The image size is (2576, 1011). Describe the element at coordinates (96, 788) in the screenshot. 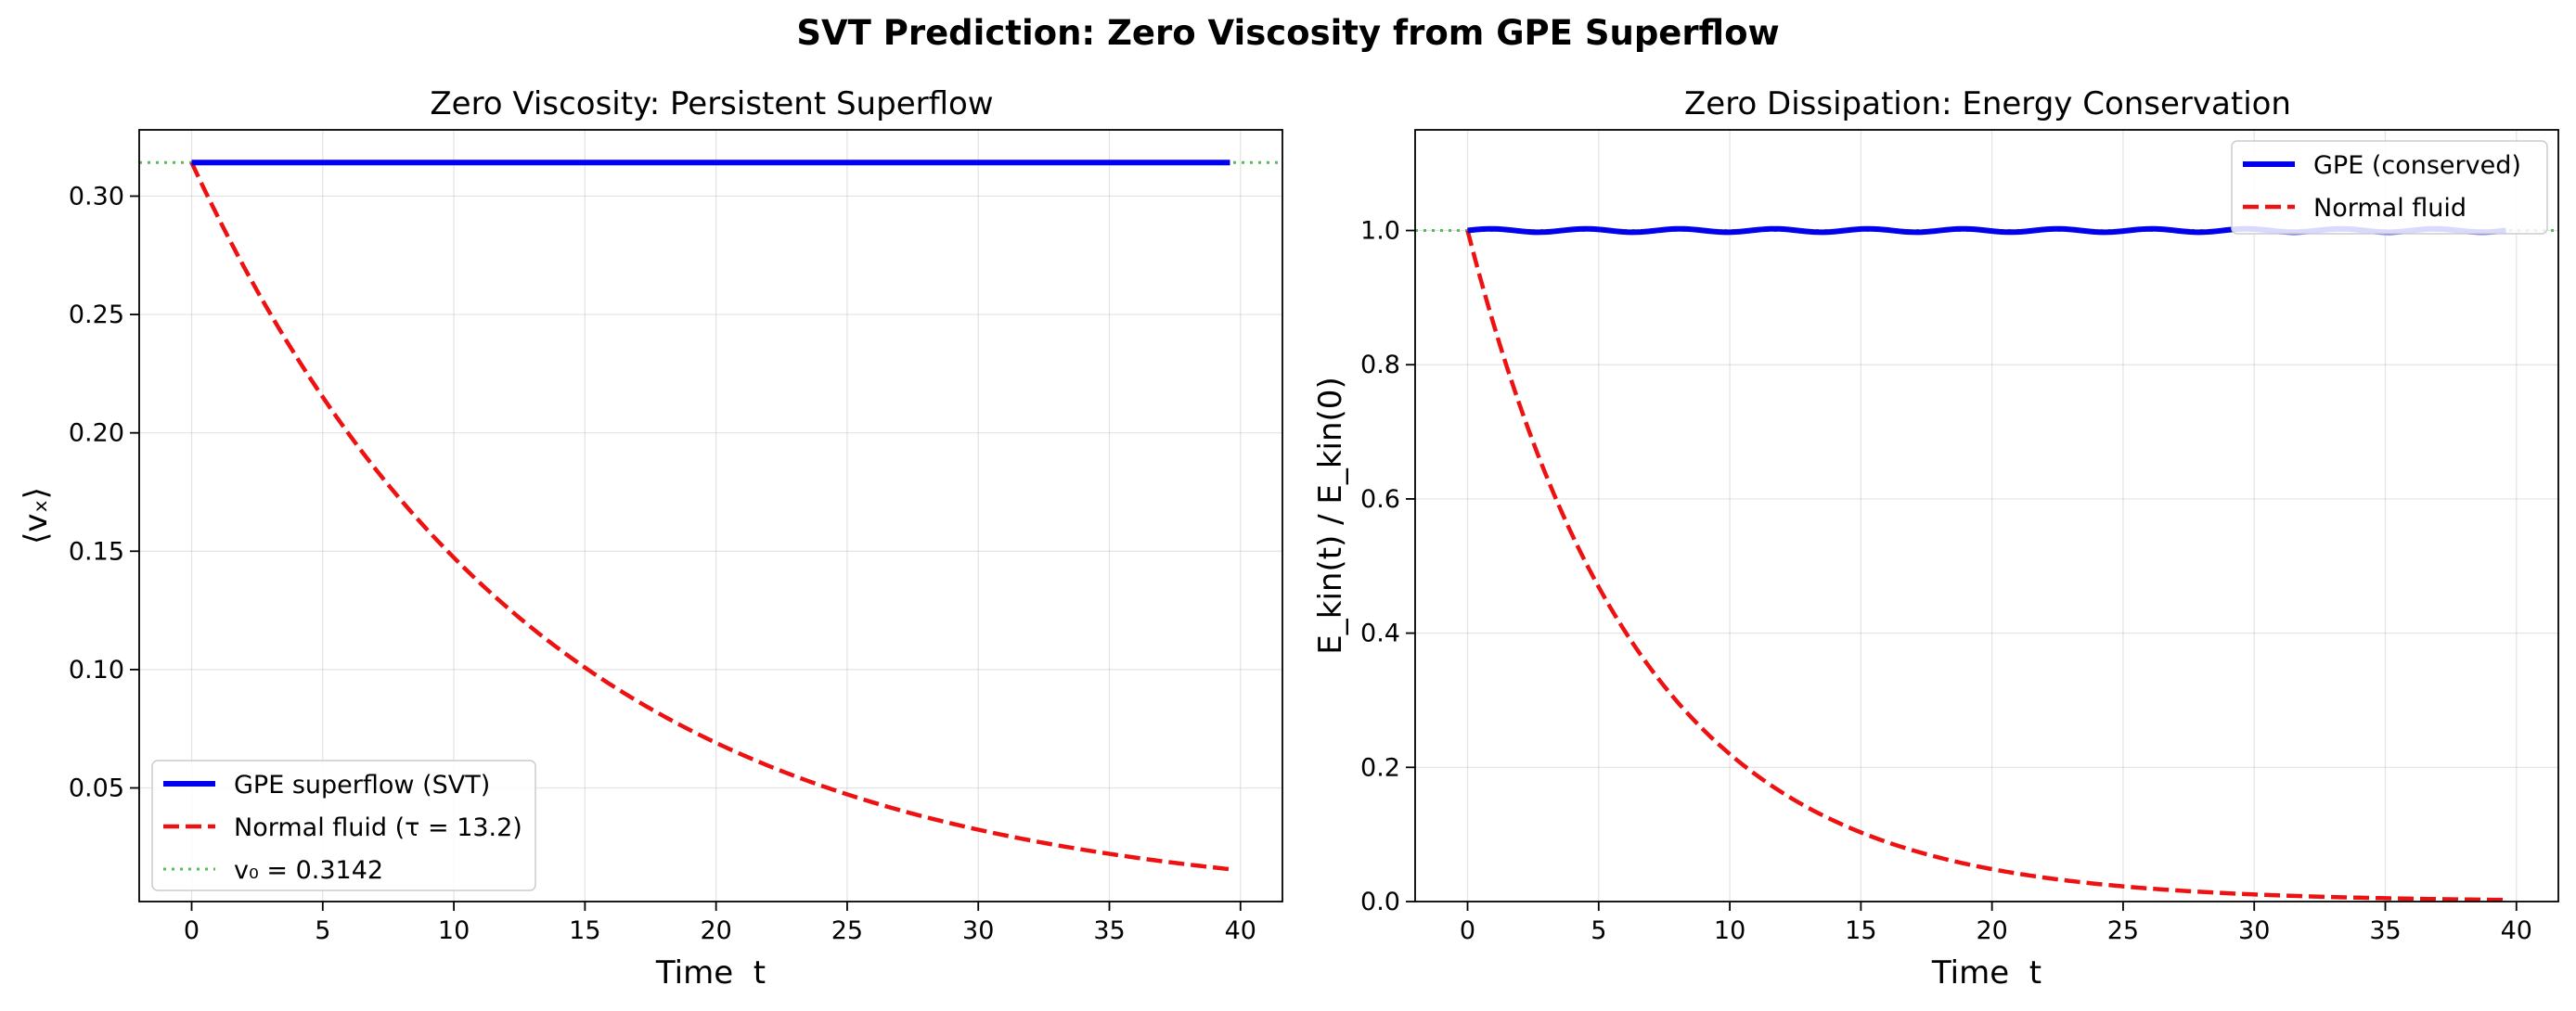

I see `y-tick-label: 0.05` at that location.